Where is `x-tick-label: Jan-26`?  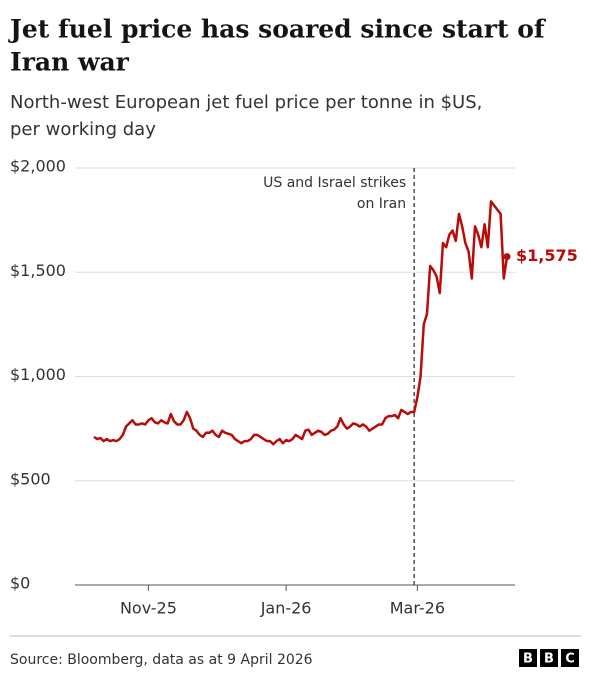 x-tick-label: Jan-26 is located at coordinates (286, 608).